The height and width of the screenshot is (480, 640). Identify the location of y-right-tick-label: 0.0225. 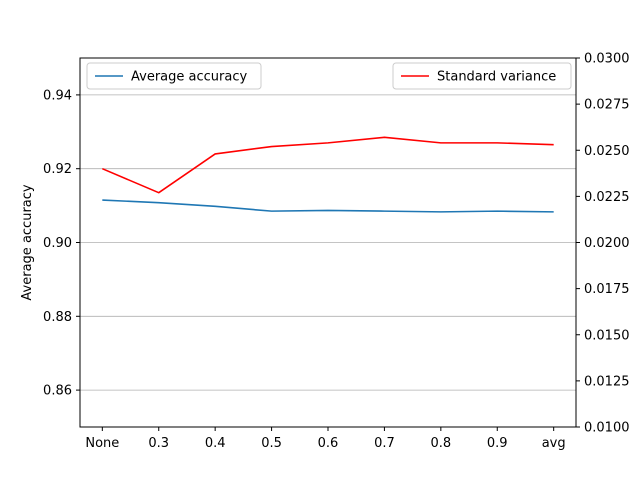
(607, 197).